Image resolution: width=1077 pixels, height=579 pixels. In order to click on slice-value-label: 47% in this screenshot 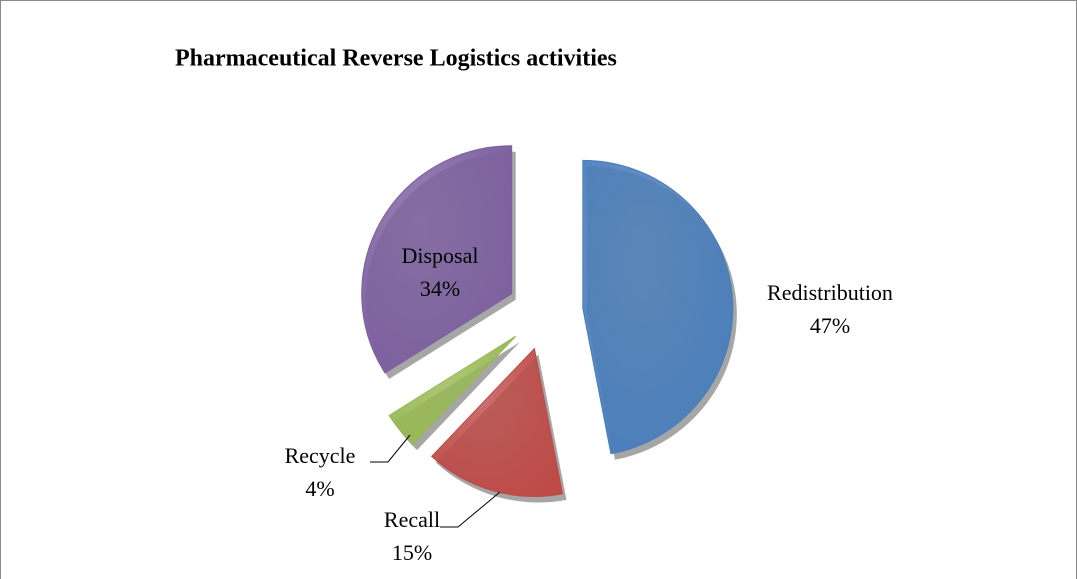, I will do `click(830, 325)`.